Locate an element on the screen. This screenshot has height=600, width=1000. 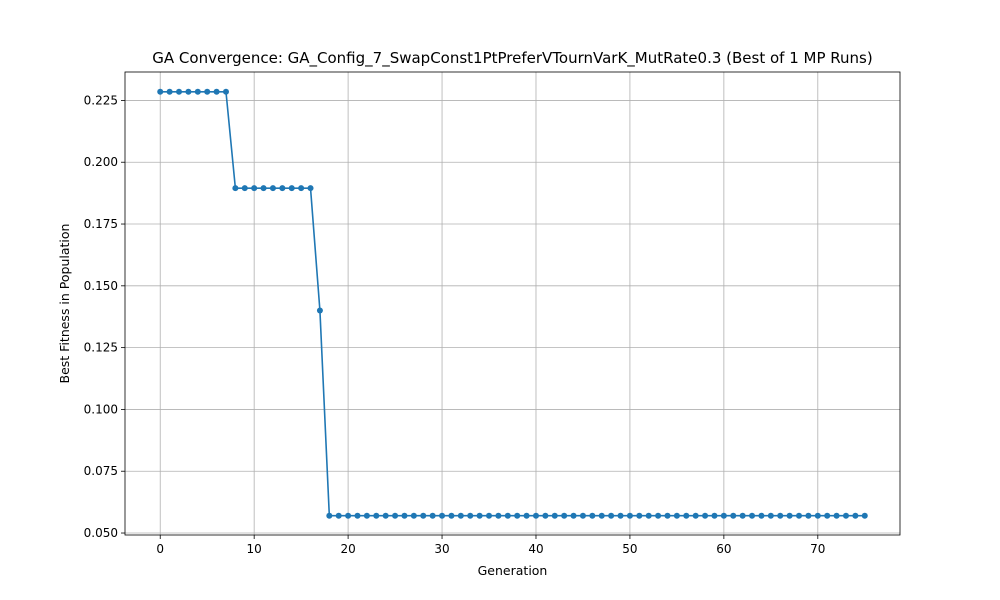
x-tick-label: 40 is located at coordinates (535, 549).